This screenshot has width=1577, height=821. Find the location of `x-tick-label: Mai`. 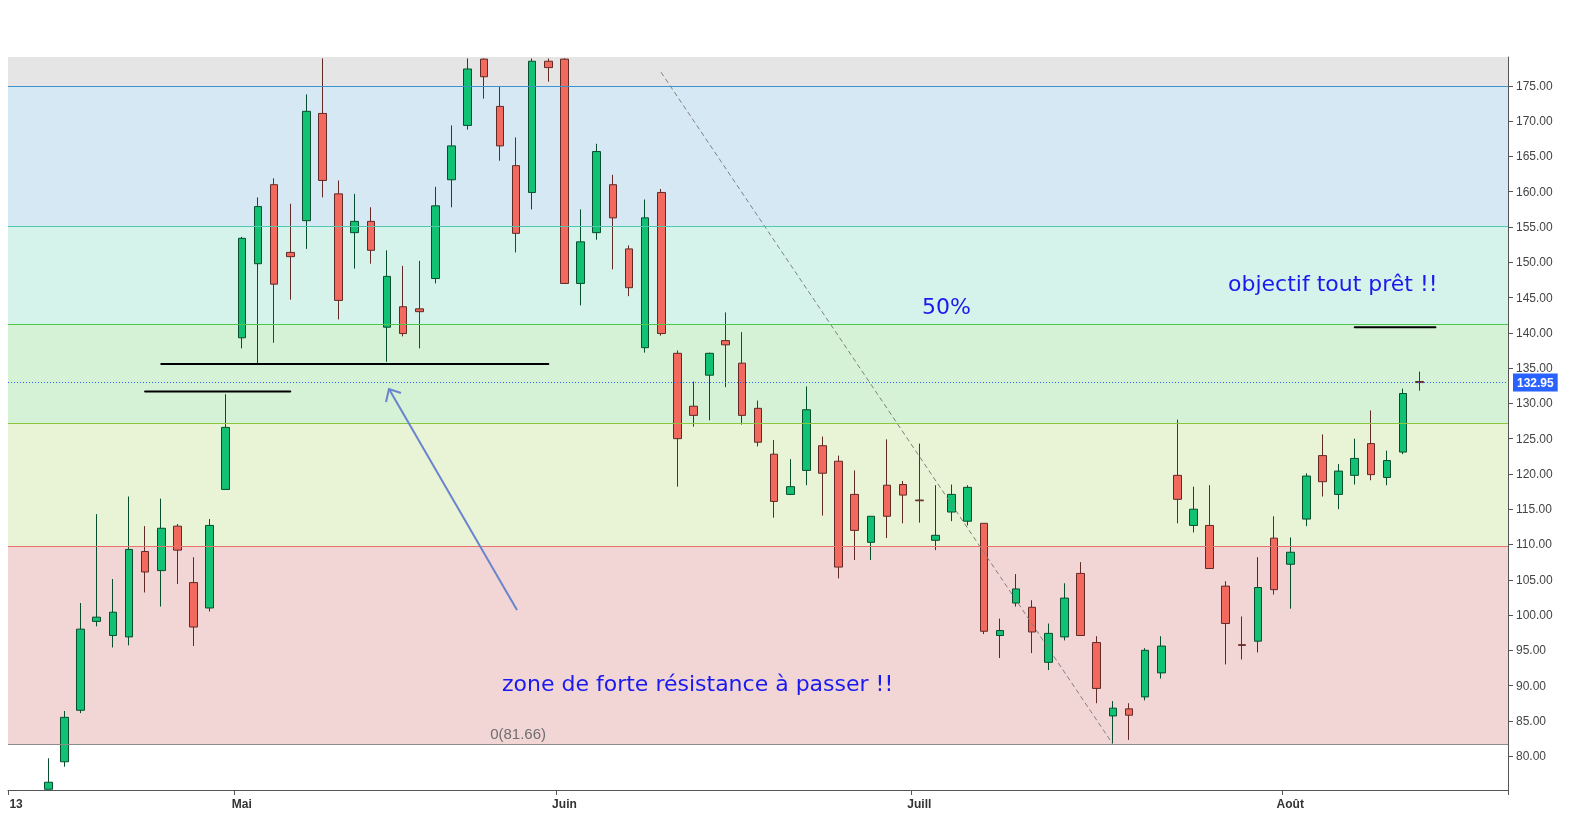

x-tick-label: Mai is located at coordinates (241, 804).